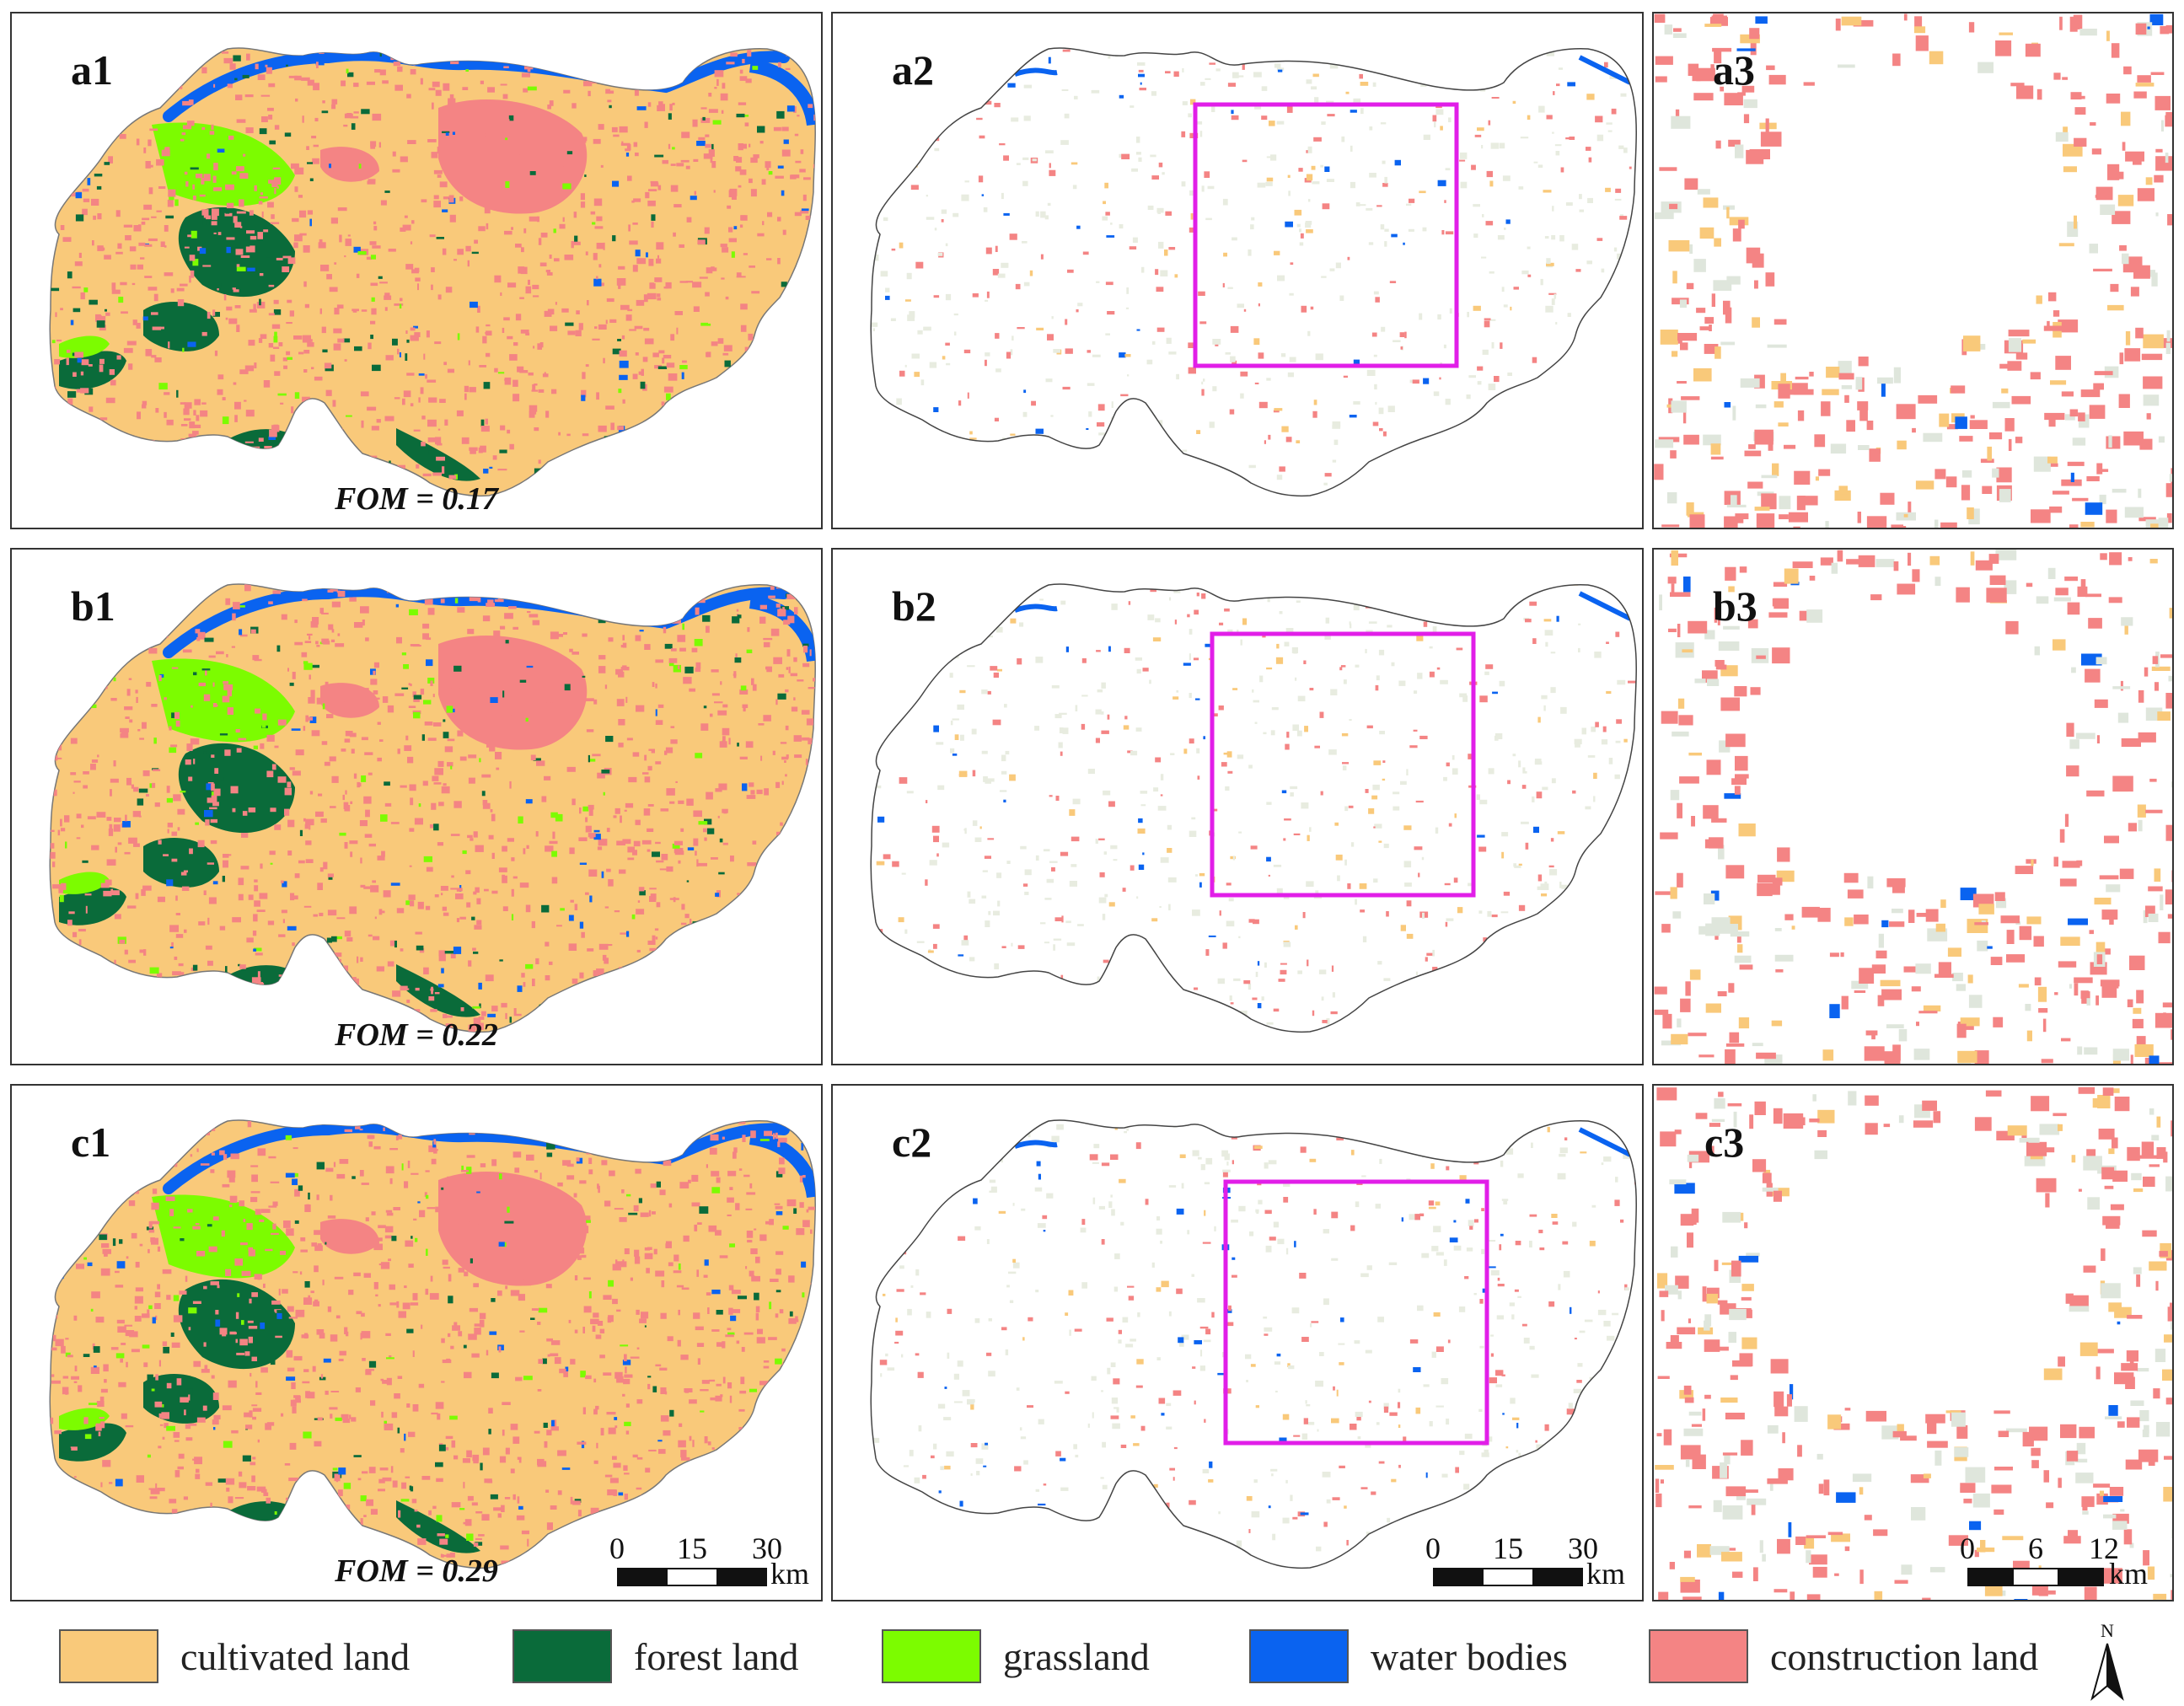  I want to click on panel-label: c1, so click(91, 1142).